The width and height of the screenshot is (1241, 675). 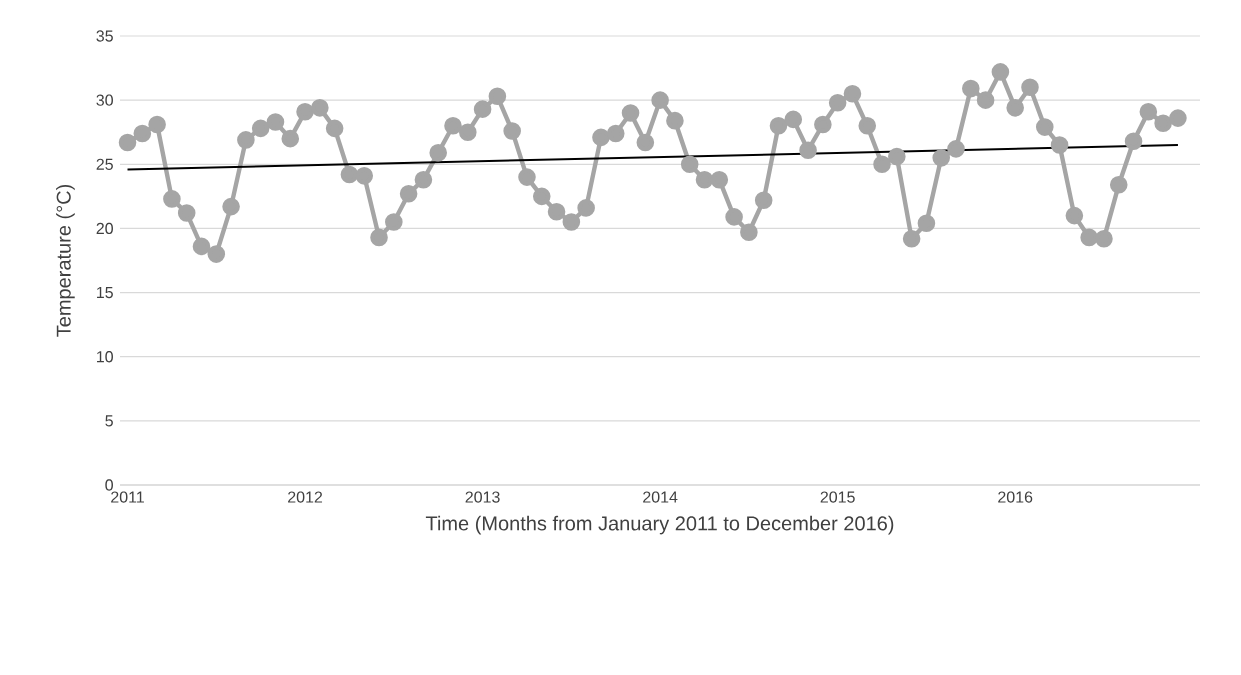 I want to click on x-axis-title: Time (Months from January 2011 to December 2016), so click(x=659, y=525).